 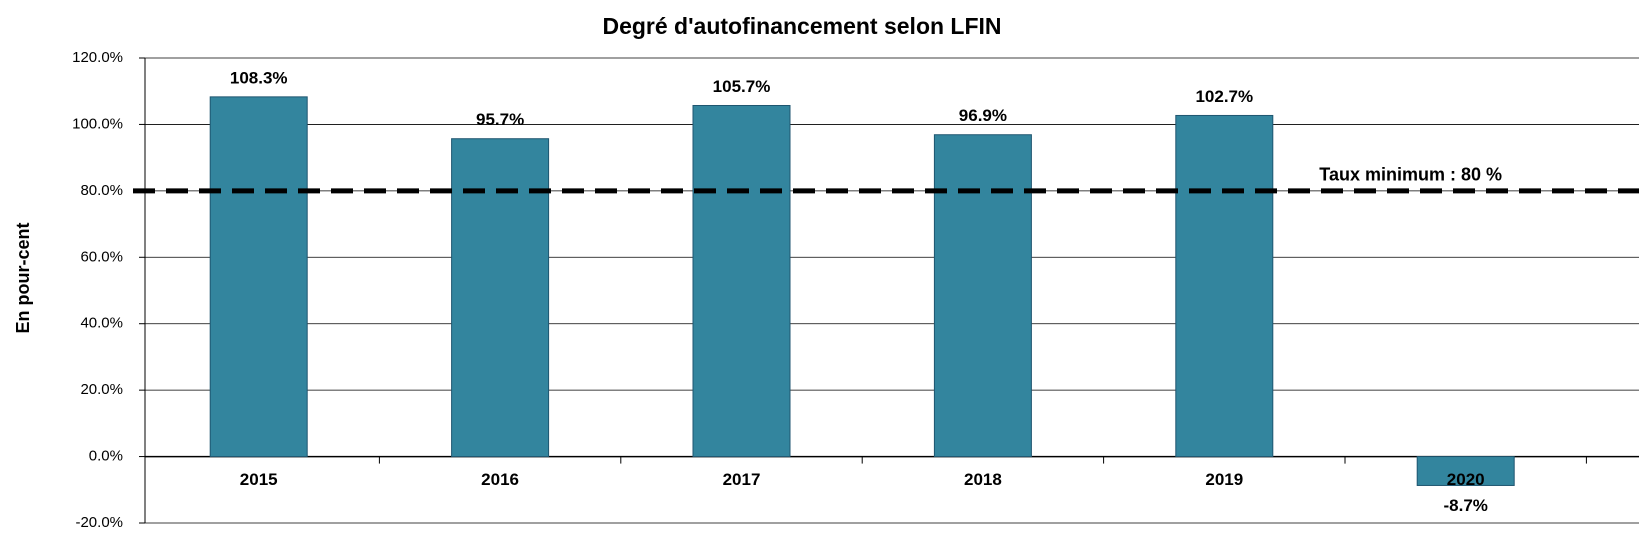 What do you see at coordinates (101, 389) in the screenshot?
I see `y-tick-label: 20.0%` at bounding box center [101, 389].